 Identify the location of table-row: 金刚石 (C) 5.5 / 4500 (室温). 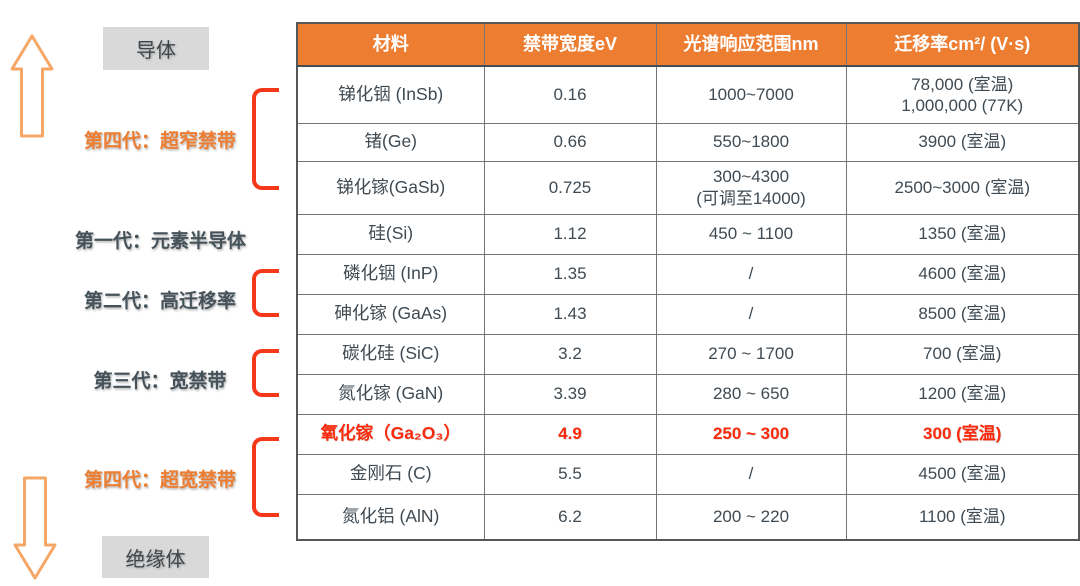
(688, 474).